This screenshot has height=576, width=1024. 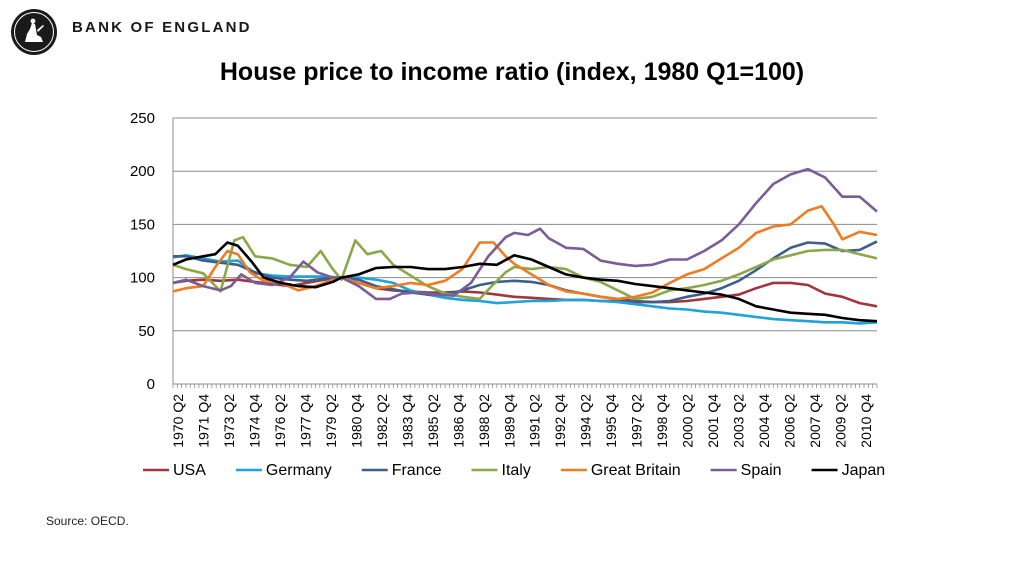 What do you see at coordinates (841, 421) in the screenshot?
I see `x-tick-label: 2009 Q2` at bounding box center [841, 421].